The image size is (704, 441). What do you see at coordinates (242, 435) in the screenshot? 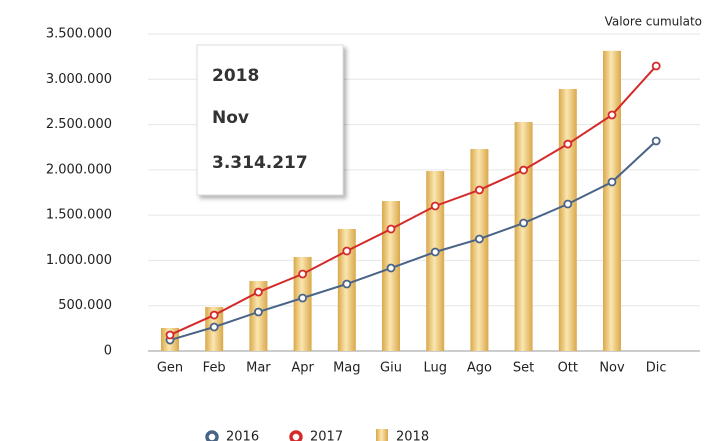
I see `legend-label: 2016` at bounding box center [242, 435].